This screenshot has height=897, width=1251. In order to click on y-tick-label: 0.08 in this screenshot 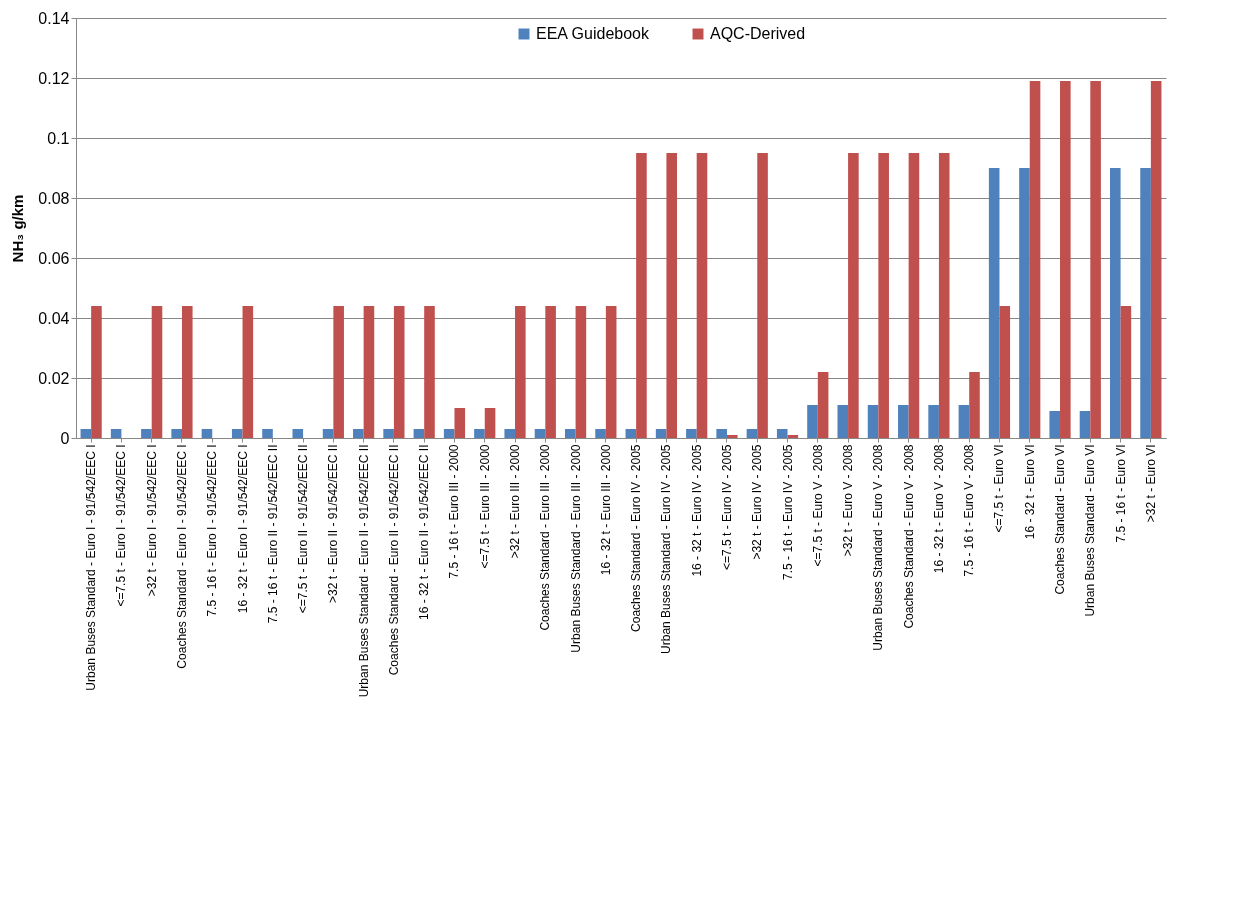, I will do `click(54, 198)`.